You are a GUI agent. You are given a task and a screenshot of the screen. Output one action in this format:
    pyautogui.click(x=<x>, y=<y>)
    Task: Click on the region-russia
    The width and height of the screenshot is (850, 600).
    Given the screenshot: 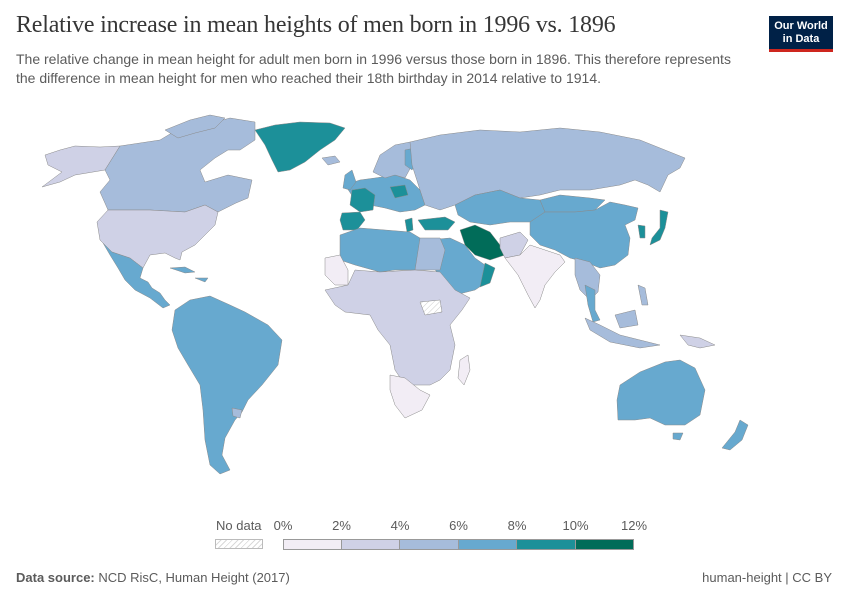 What is the action you would take?
    pyautogui.click(x=547, y=169)
    